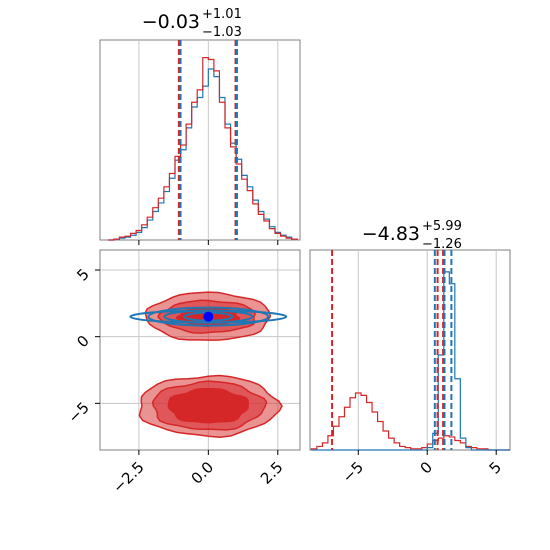  Describe the element at coordinates (272, 473) in the screenshot. I see `tick-label-joint-x: 2.5` at that location.